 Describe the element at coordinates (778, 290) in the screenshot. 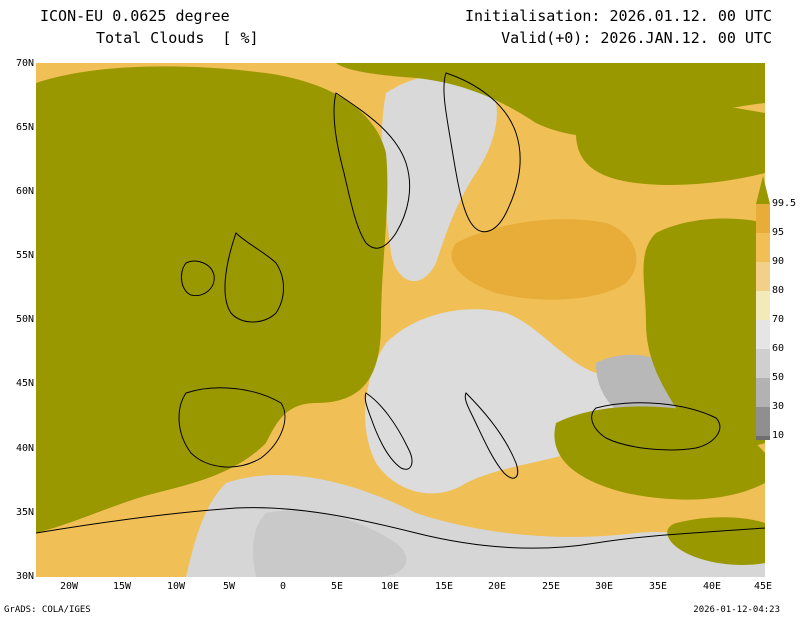

I see `colorbar-label-80: 80` at that location.